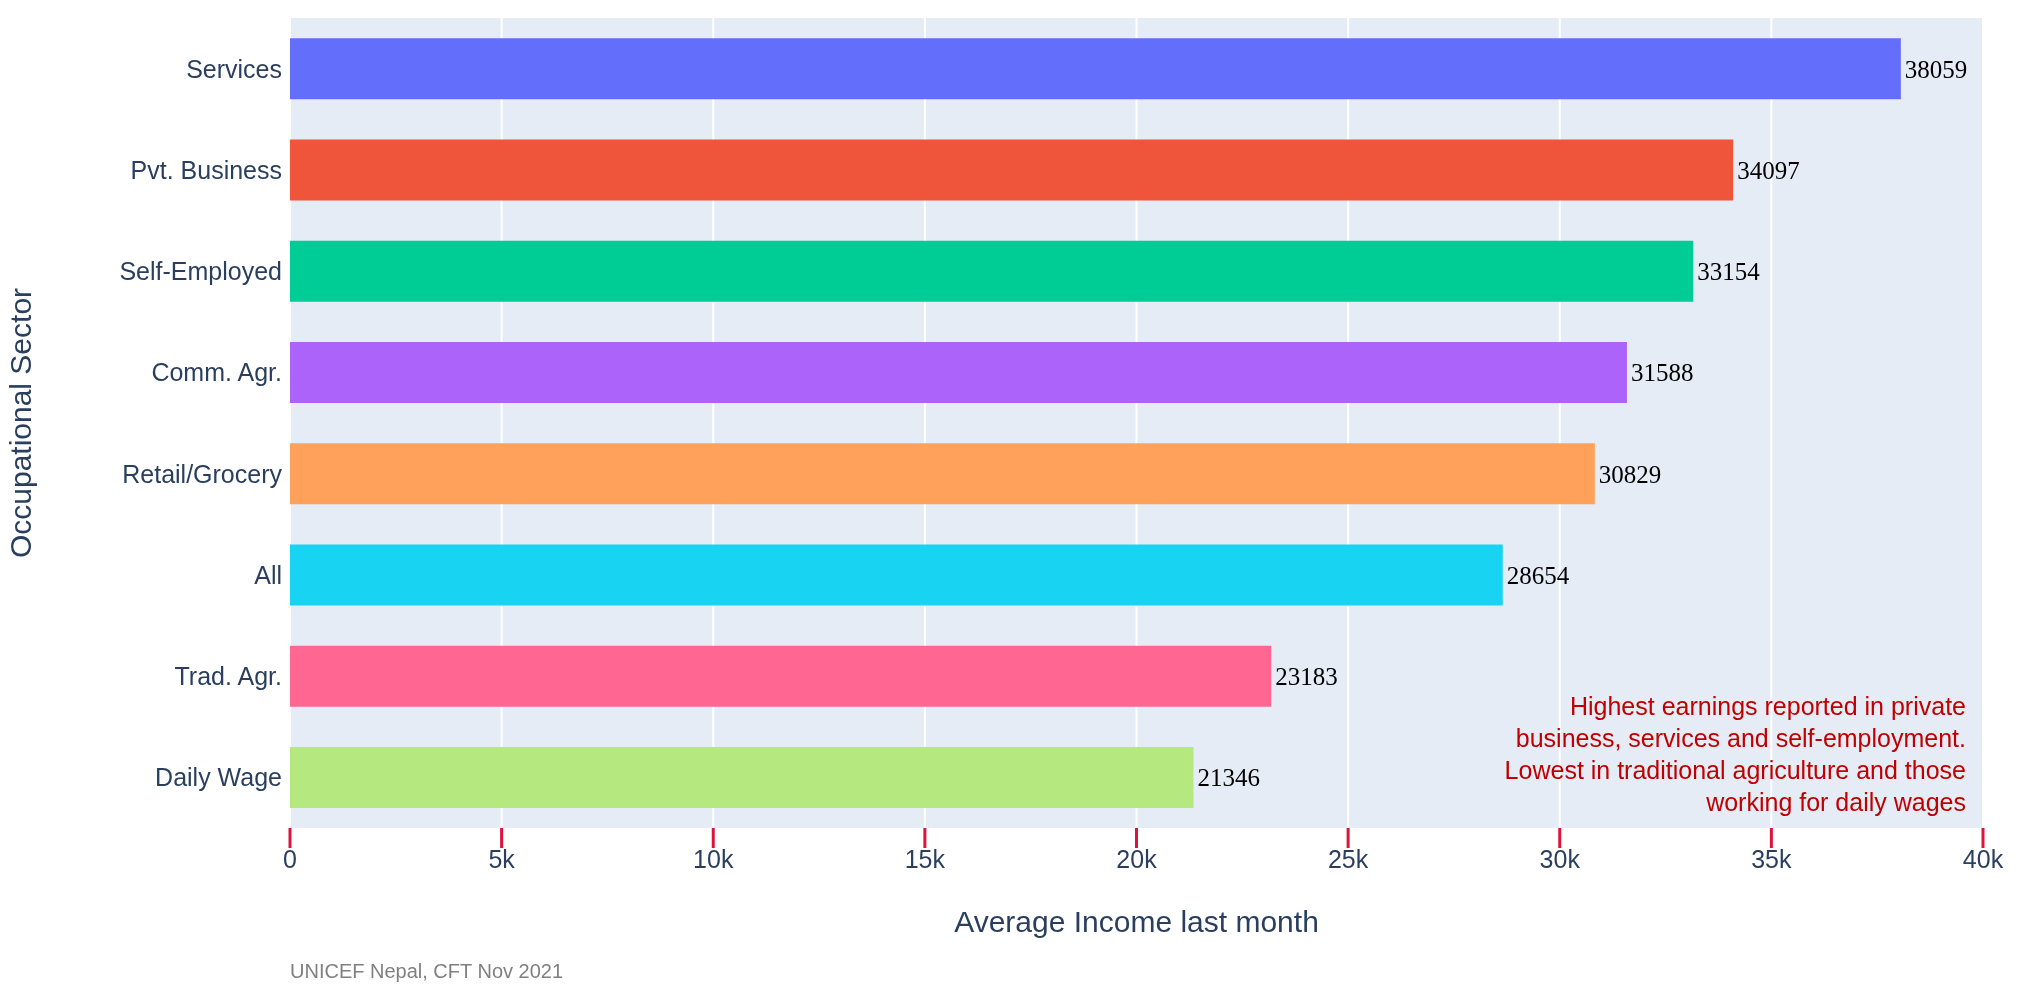 Image resolution: width=2022 pixels, height=1005 pixels. What do you see at coordinates (925, 858) in the screenshot?
I see `x-tick-label: 15k` at bounding box center [925, 858].